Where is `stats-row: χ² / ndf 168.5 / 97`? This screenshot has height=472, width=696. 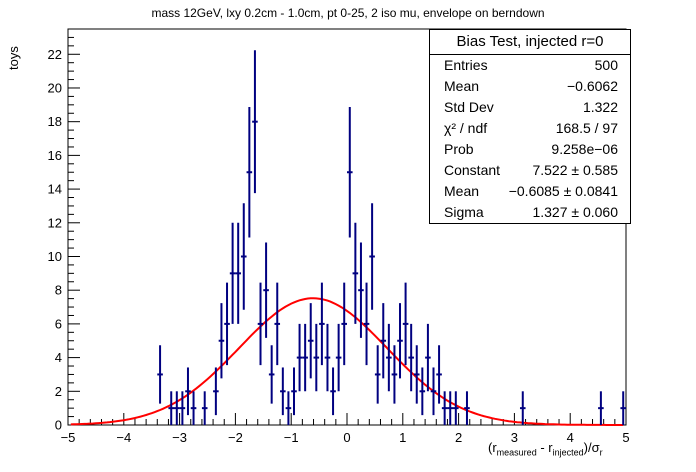
stats-row: χ² / ndf 168.5 / 97 is located at coordinates (531, 128).